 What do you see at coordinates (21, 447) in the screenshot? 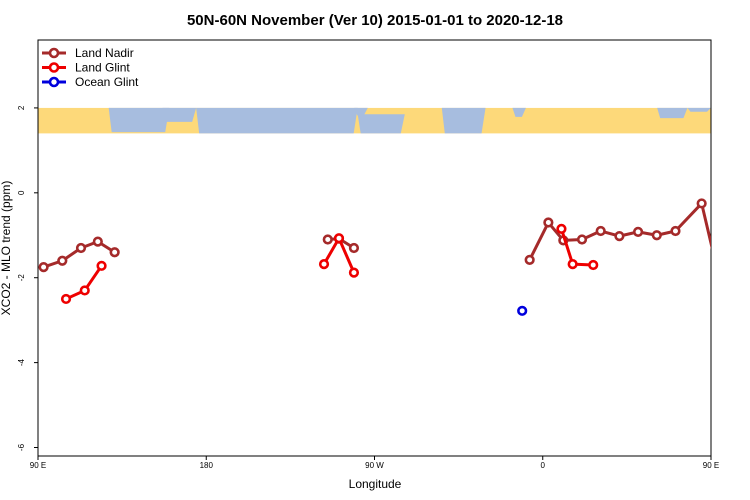
I see `y-tick-label: -6` at bounding box center [21, 447].